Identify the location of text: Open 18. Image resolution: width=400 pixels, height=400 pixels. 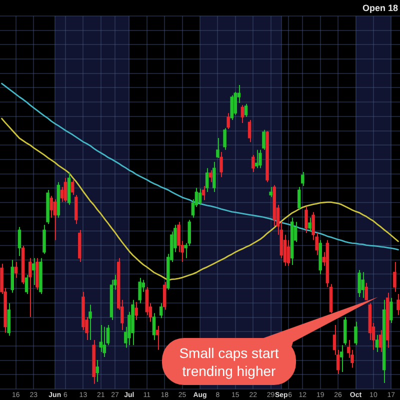
(380, 8).